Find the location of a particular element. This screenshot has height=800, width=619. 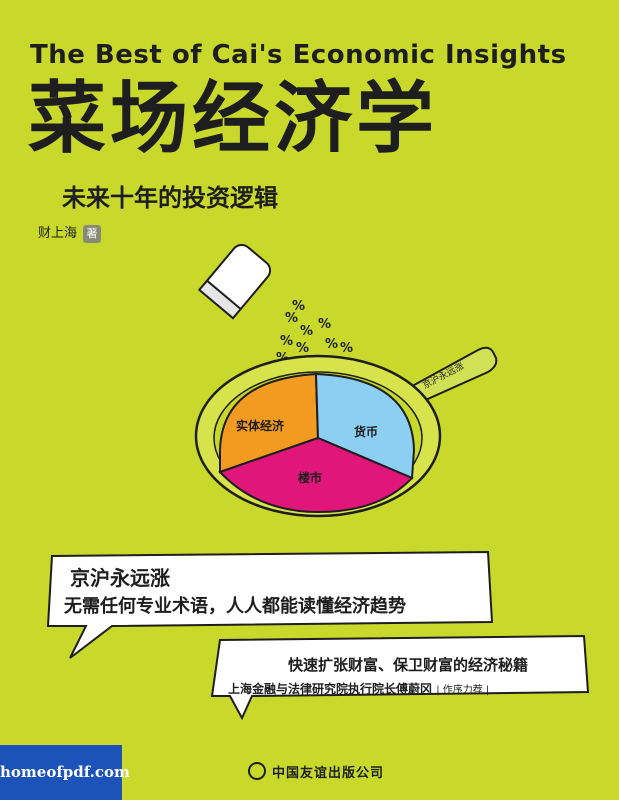

main-title: 菜场经济学 is located at coordinates (233, 119).